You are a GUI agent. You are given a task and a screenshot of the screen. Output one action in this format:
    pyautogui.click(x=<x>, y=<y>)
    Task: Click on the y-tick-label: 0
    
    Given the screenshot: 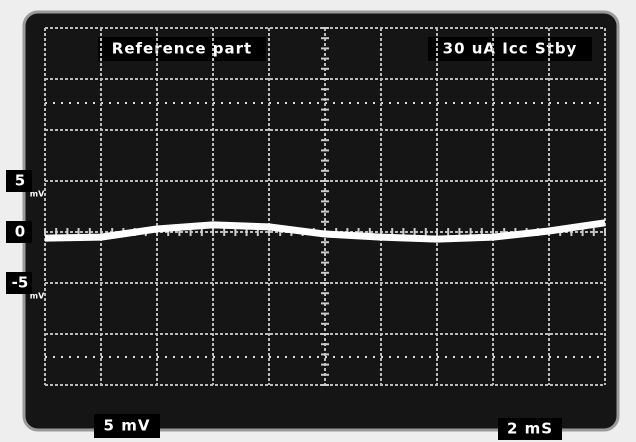 What is the action you would take?
    pyautogui.click(x=20, y=232)
    